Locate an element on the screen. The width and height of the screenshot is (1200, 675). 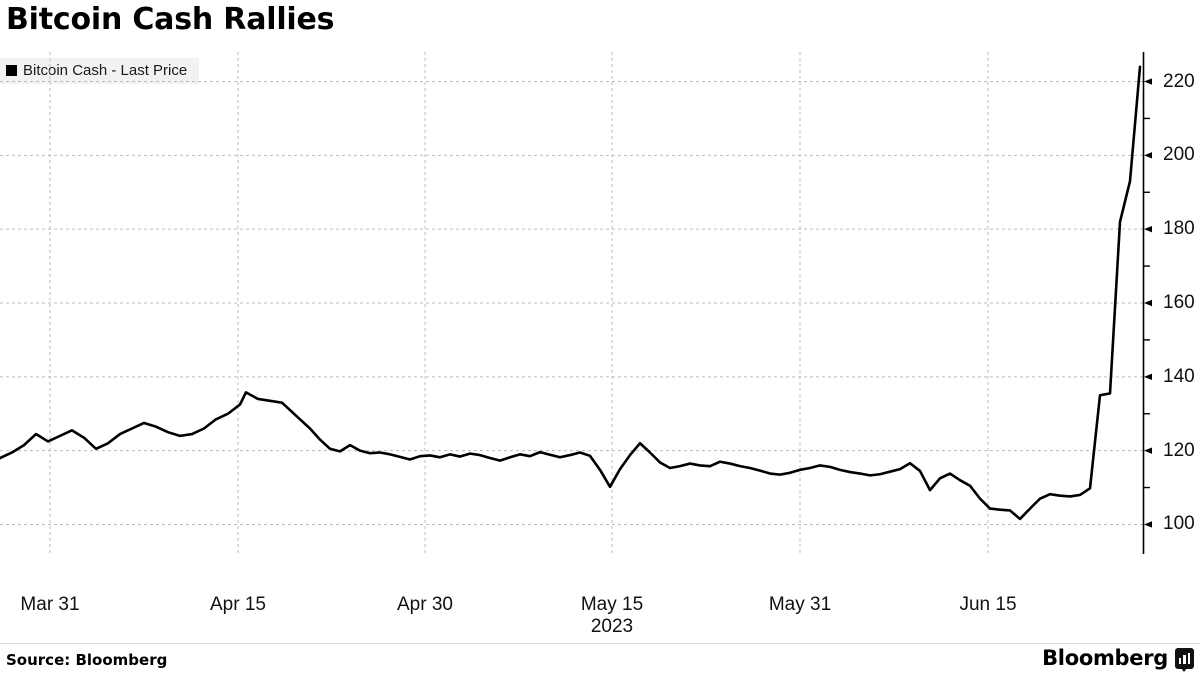
y-axis-tick-label: 180 is located at coordinates (1179, 229).